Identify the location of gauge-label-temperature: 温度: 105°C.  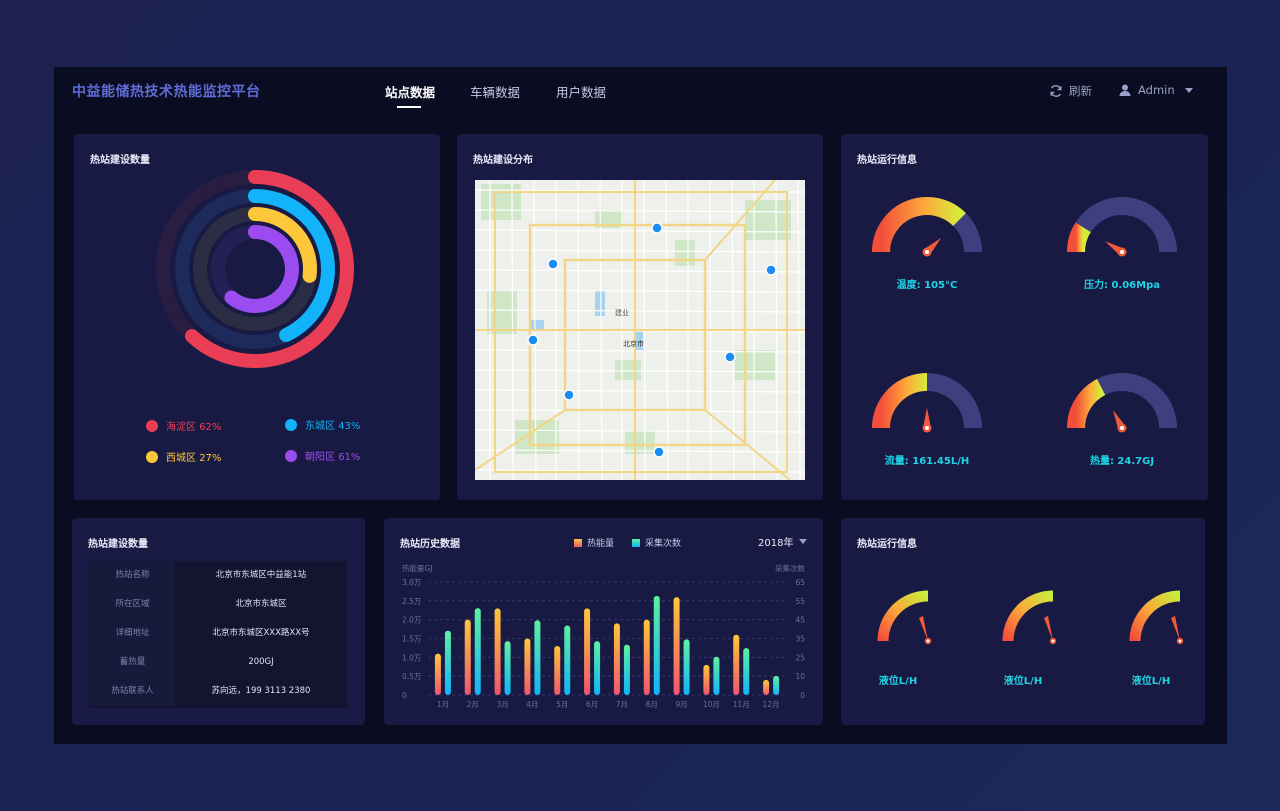
(927, 285).